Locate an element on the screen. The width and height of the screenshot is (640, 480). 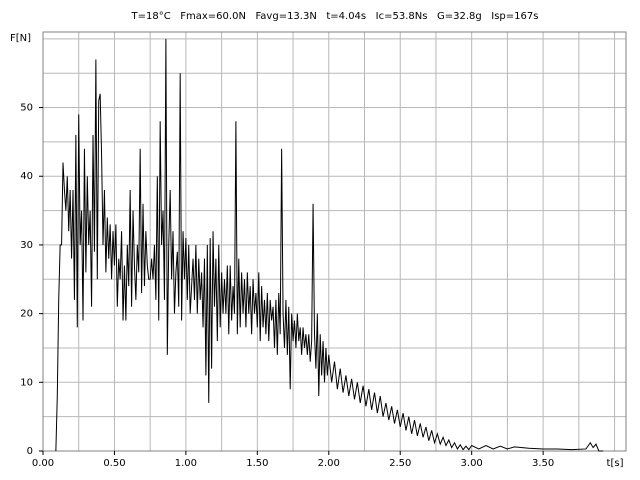
x-tick-label: 3.50 is located at coordinates (543, 463).